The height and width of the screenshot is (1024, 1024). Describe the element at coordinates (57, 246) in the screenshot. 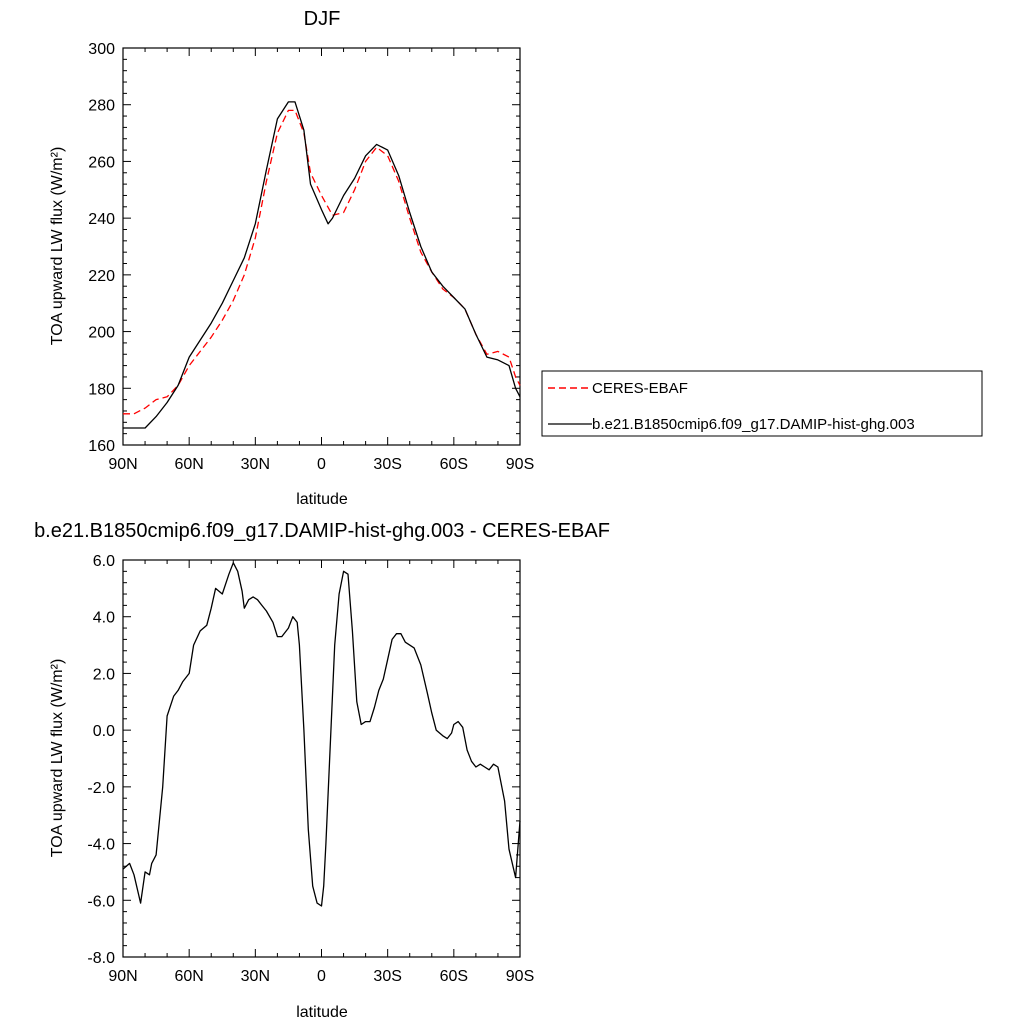

I see `top-y-axis-label: TOA upward LW flux (W/m²)` at that location.